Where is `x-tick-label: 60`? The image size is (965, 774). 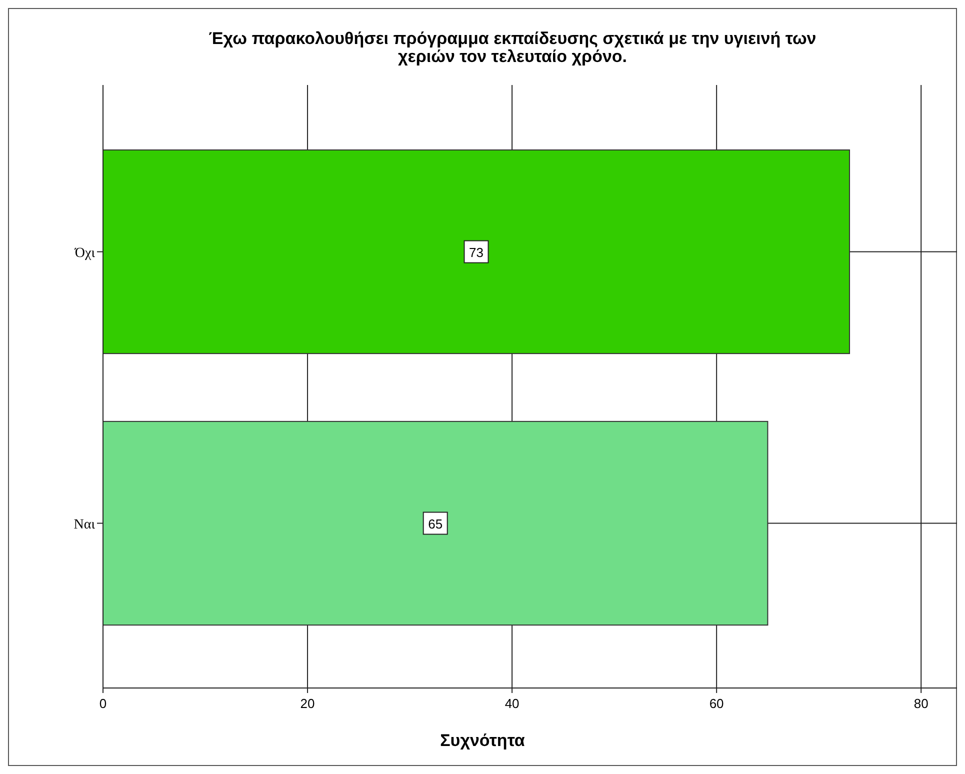
x-tick-label: 60 is located at coordinates (716, 703).